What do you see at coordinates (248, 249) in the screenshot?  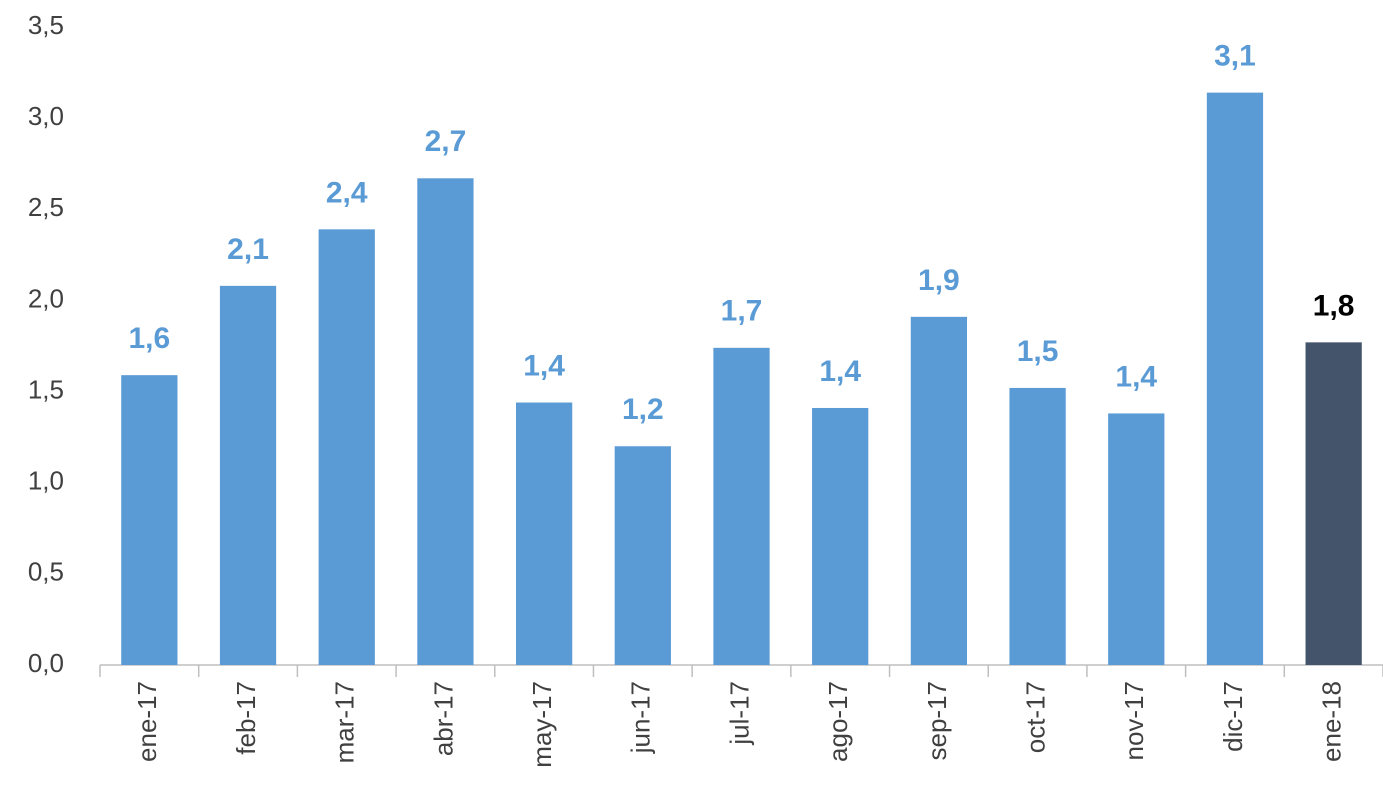 I see `value-label: 2,1` at bounding box center [248, 249].